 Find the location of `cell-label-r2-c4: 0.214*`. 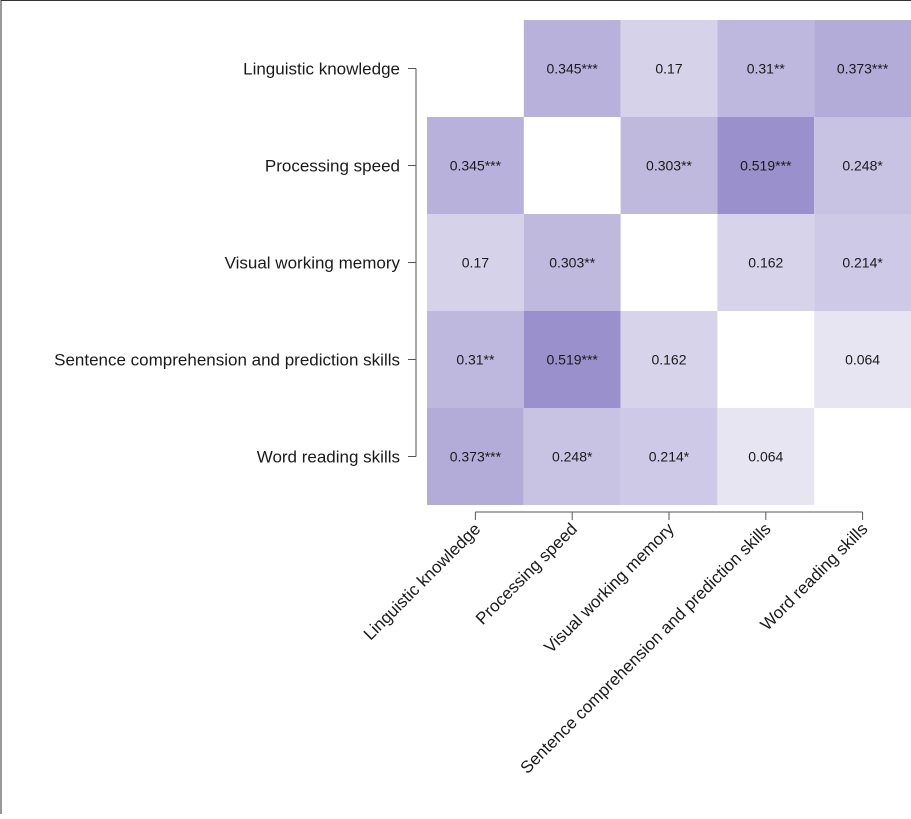

cell-label-r2-c4: 0.214* is located at coordinates (862, 263).